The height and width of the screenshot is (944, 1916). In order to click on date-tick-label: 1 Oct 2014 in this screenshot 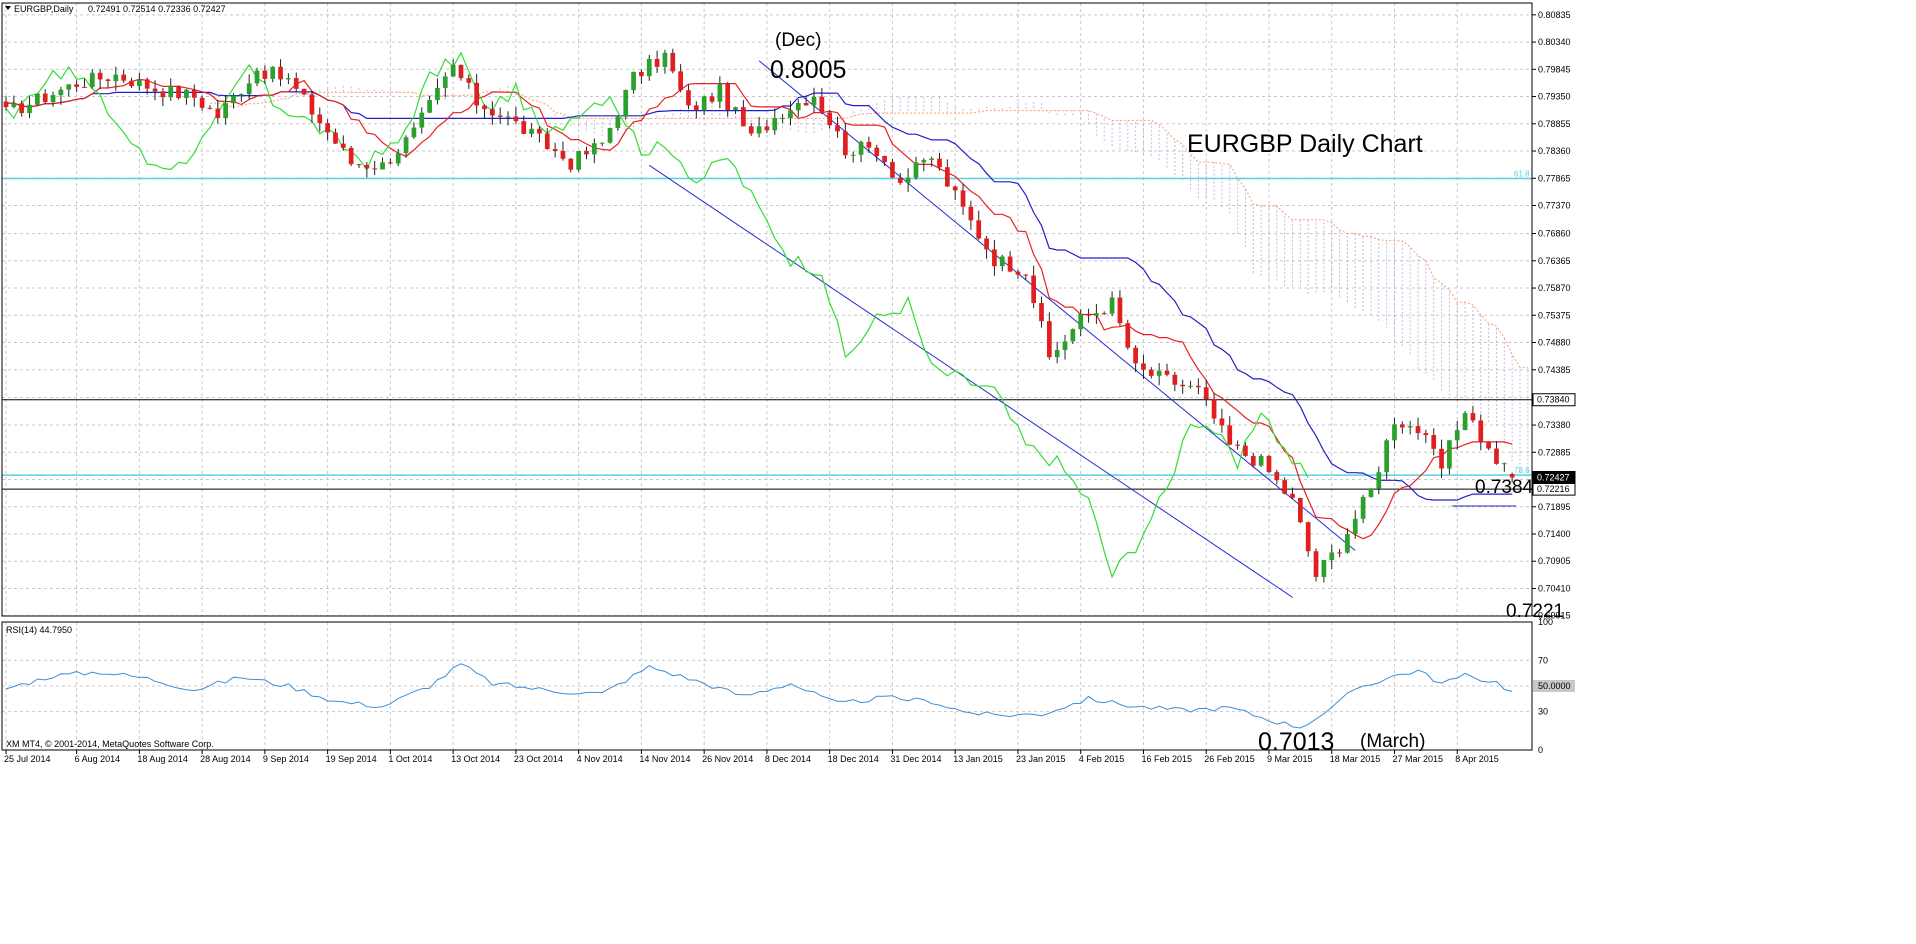, I will do `click(410, 759)`.